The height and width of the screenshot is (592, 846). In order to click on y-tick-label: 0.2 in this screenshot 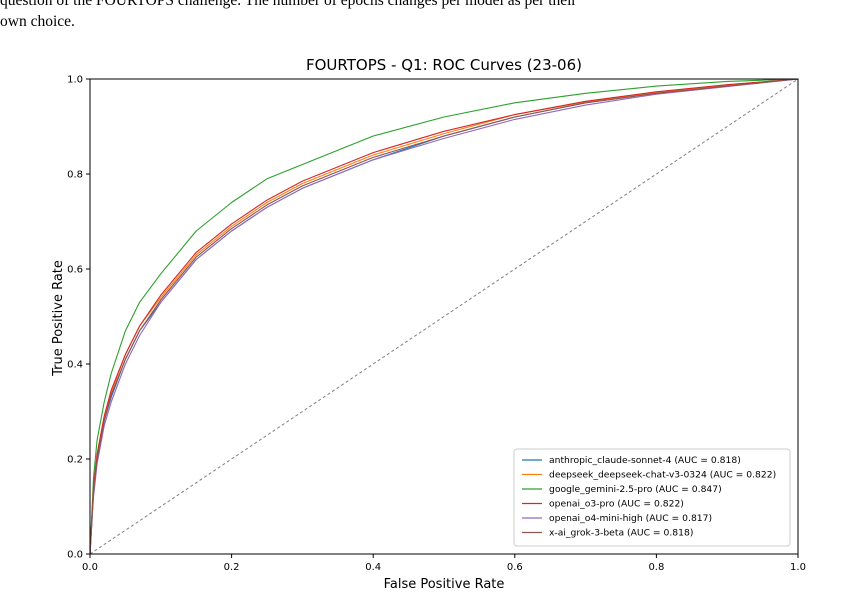, I will do `click(75, 460)`.